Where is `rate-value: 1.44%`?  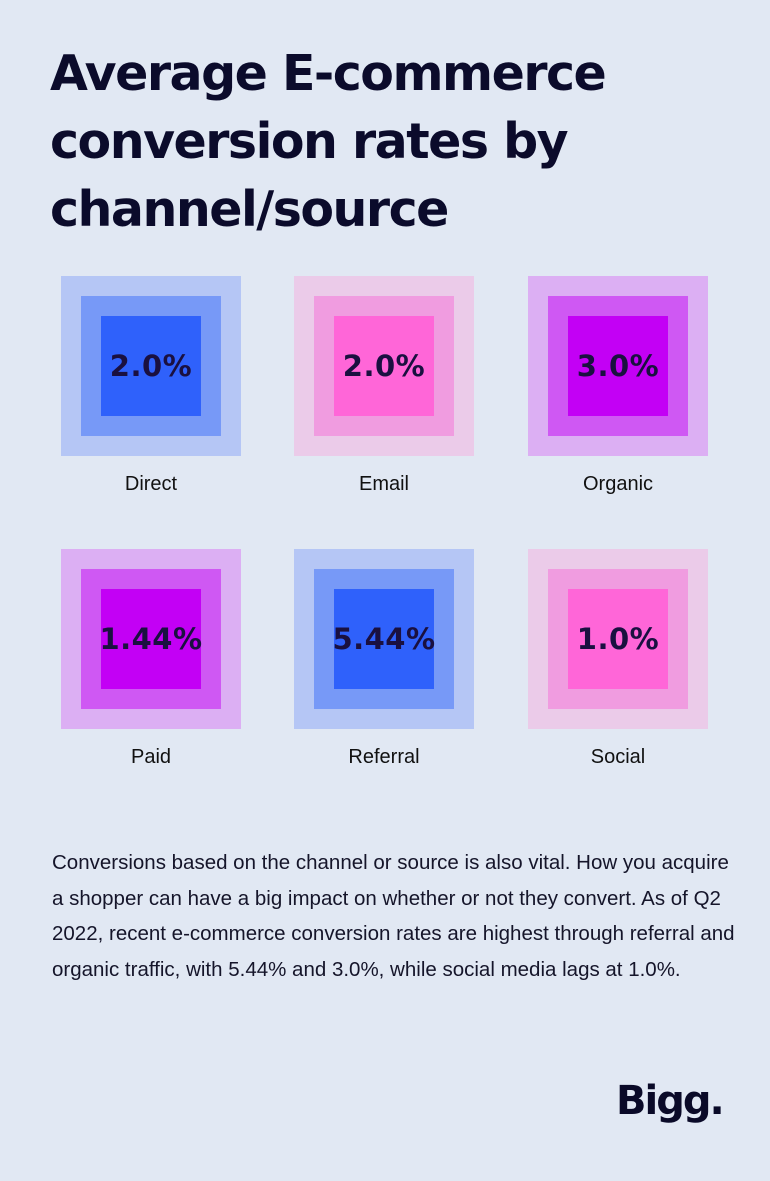 rate-value: 1.44% is located at coordinates (151, 639).